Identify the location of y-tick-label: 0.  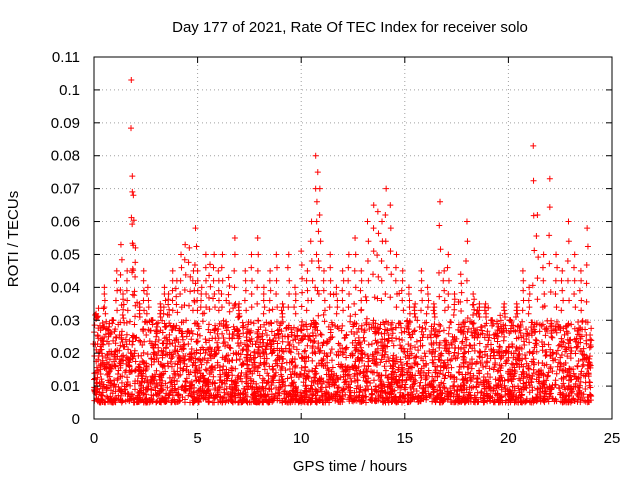
(76, 419).